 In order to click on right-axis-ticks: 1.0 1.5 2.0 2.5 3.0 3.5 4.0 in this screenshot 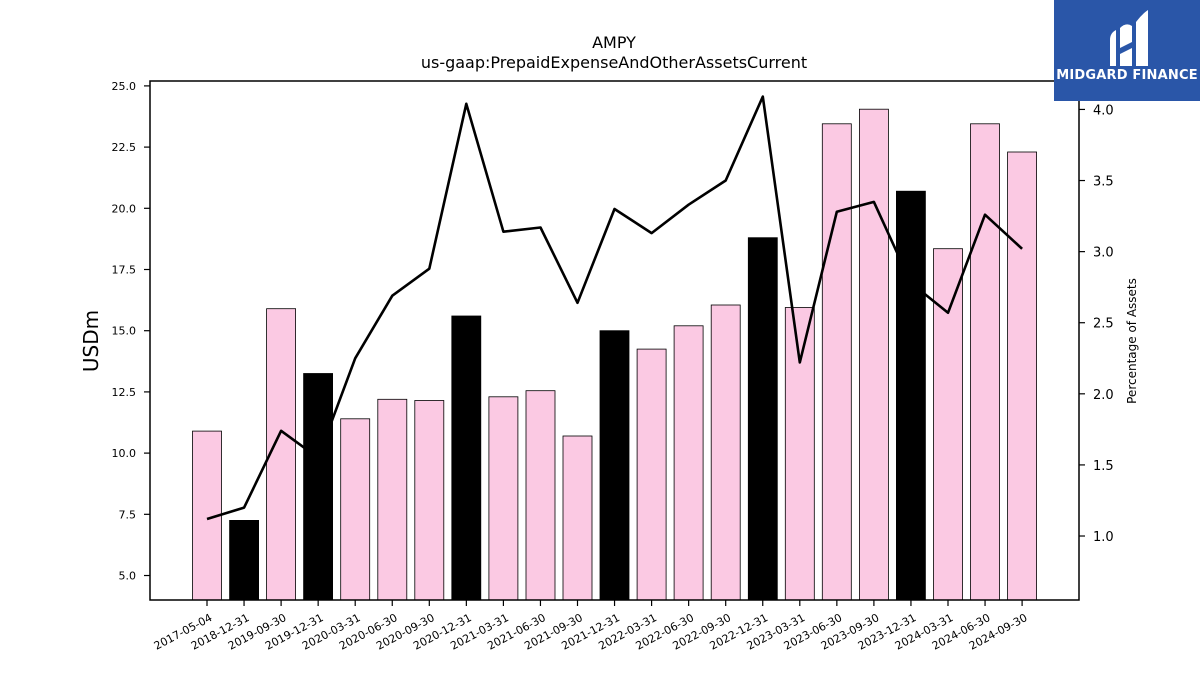, I will do `click(1096, 324)`.